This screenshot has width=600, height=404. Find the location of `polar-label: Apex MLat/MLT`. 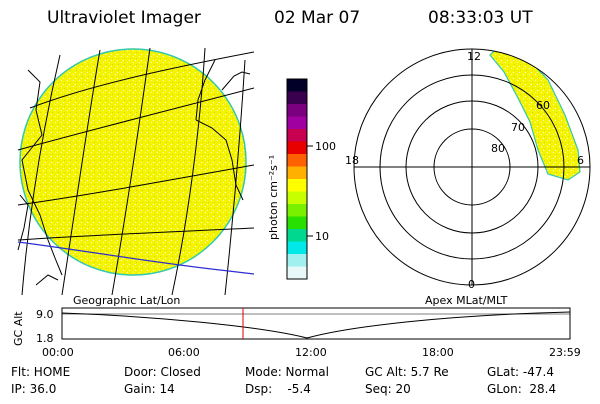

polar-label: Apex MLat/MLT is located at coordinates (466, 300).